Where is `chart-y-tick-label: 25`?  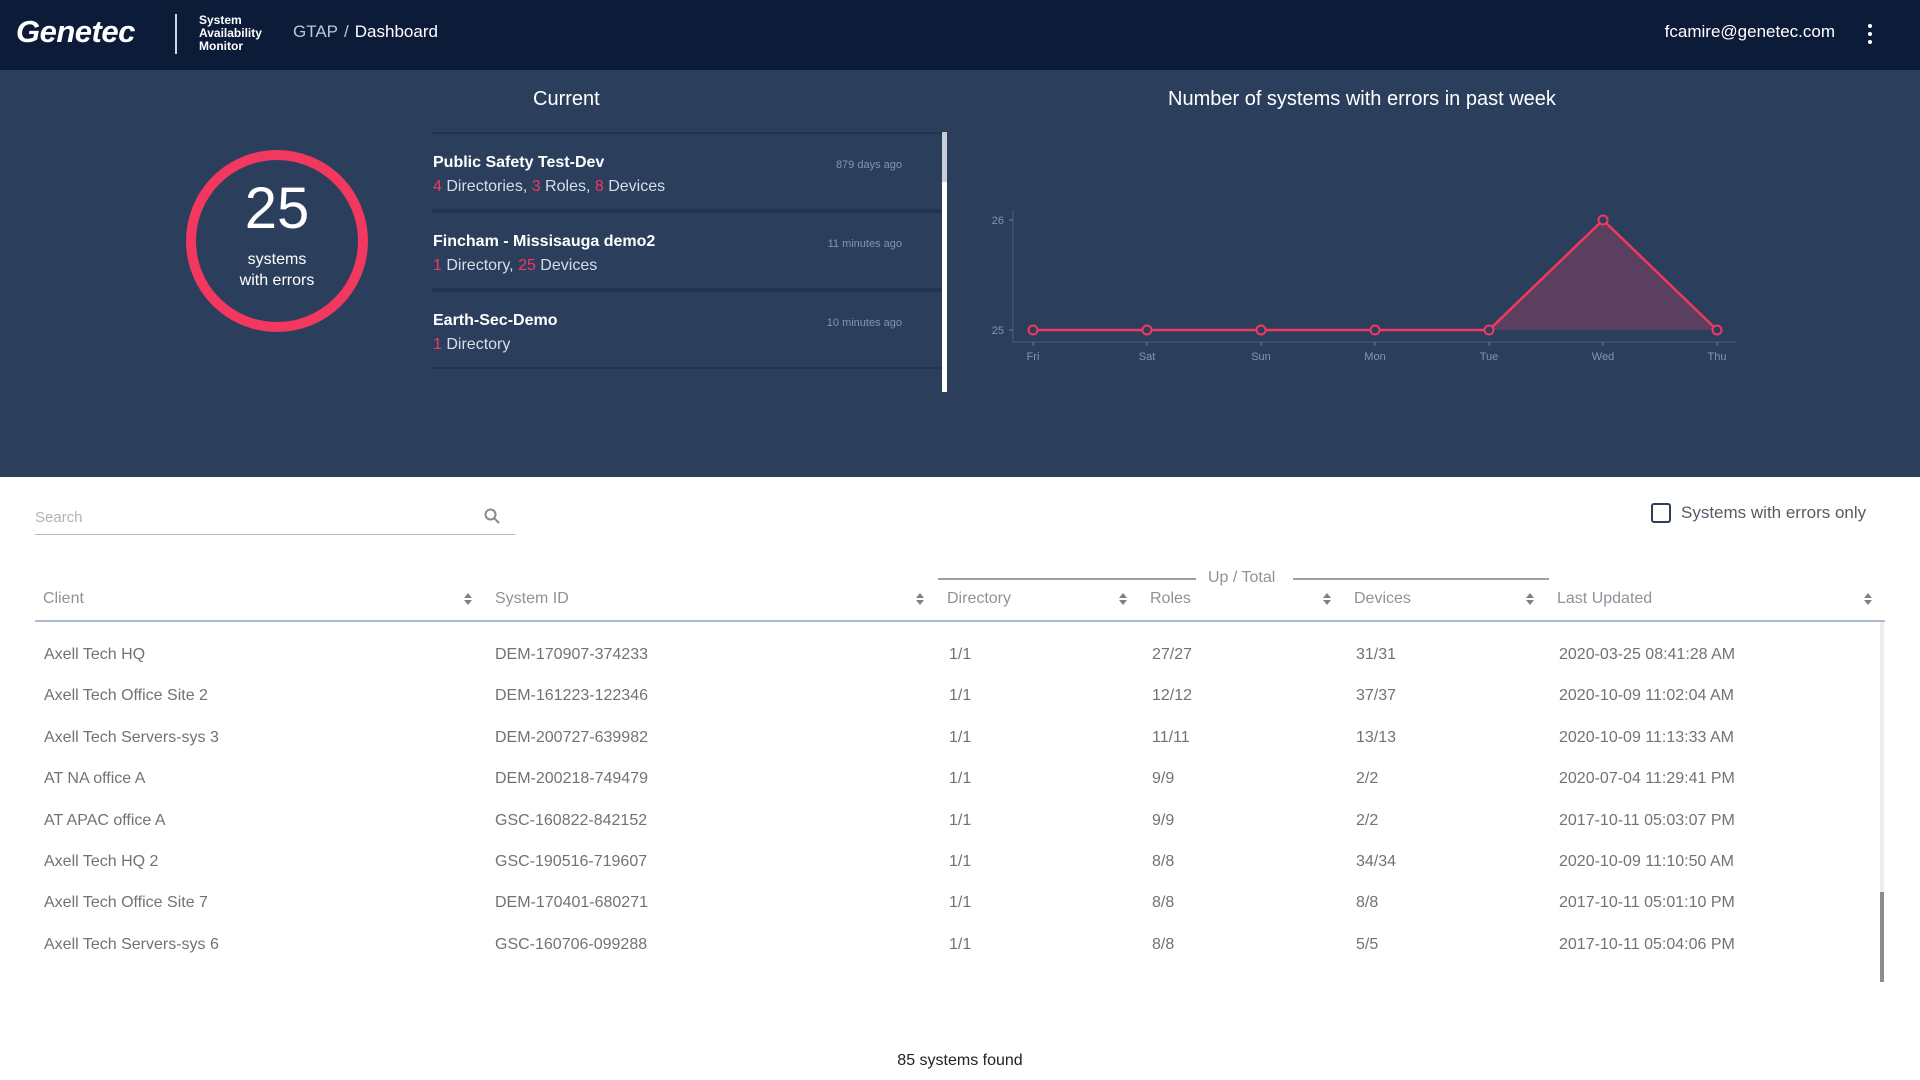
chart-y-tick-label: 25 is located at coordinates (998, 331).